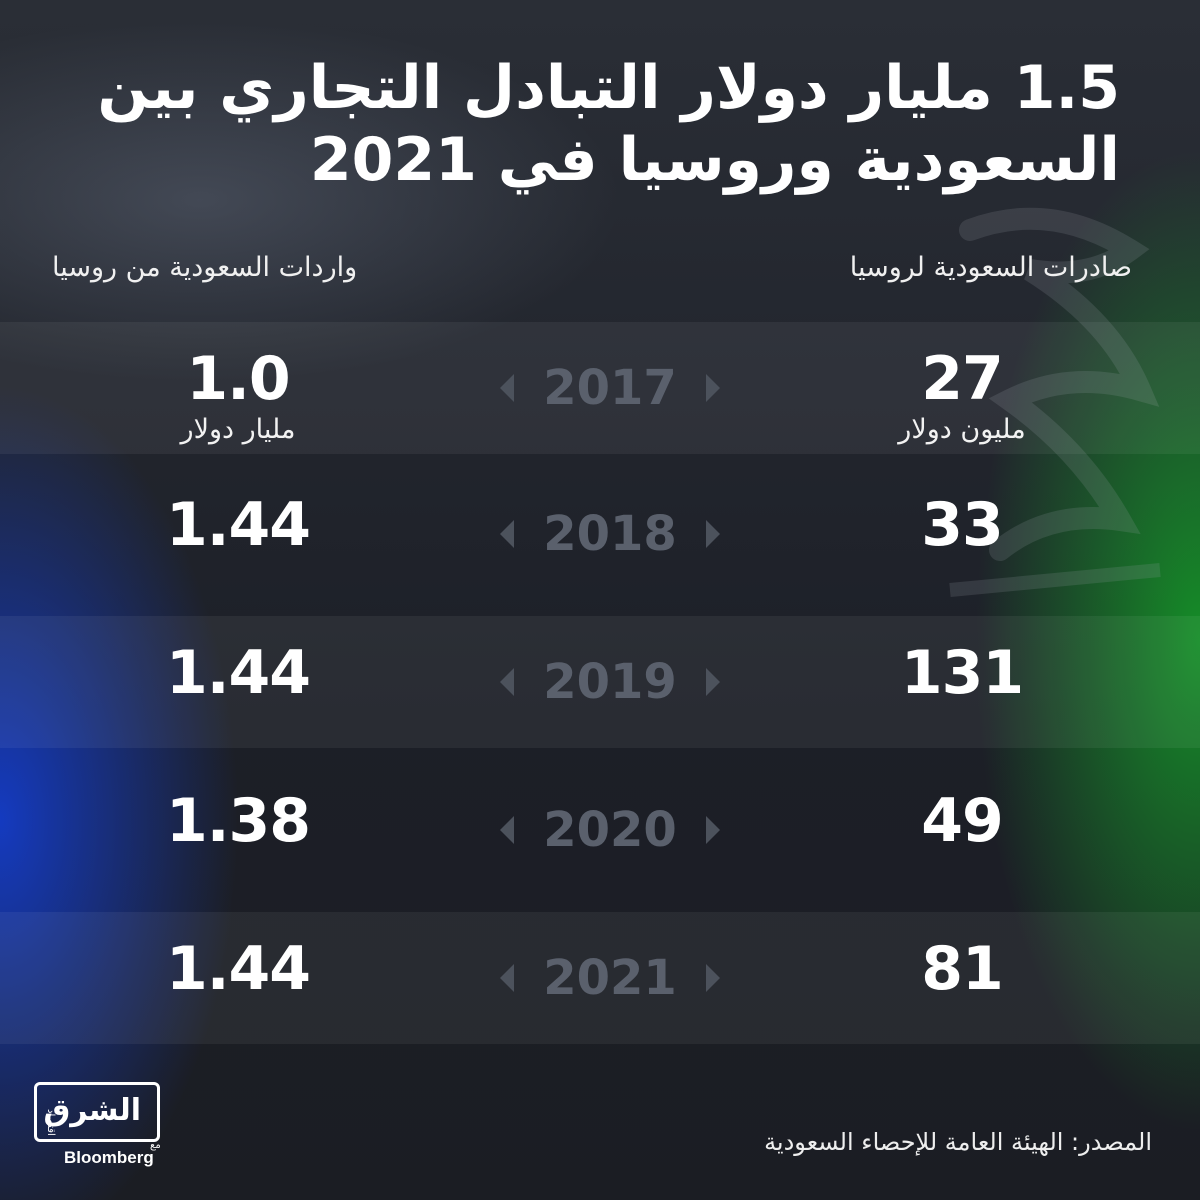 The height and width of the screenshot is (1200, 1200). I want to click on year-badge: 2018, so click(610, 534).